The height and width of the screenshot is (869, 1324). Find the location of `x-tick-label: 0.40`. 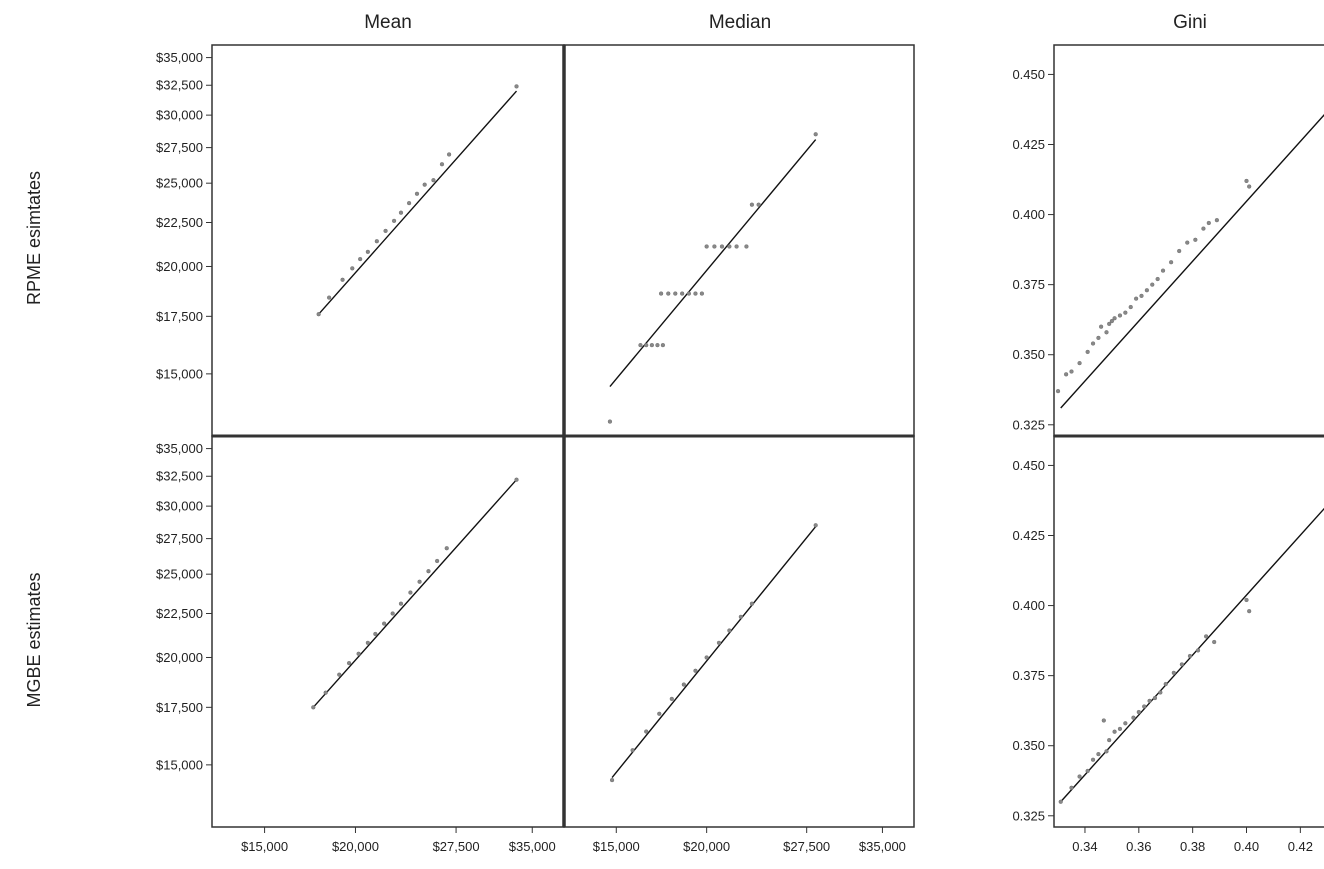

x-tick-label: 0.40 is located at coordinates (1246, 846).